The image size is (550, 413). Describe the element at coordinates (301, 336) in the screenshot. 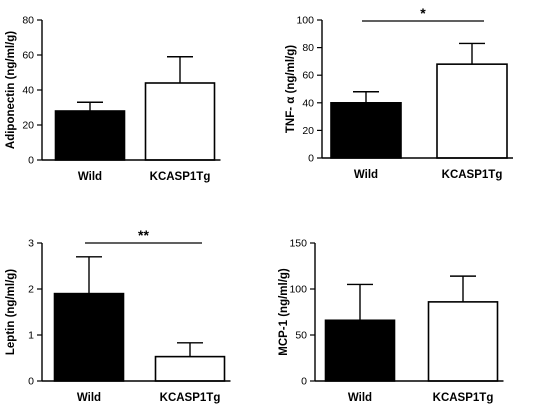

I see `y-tick-label: 50` at that location.